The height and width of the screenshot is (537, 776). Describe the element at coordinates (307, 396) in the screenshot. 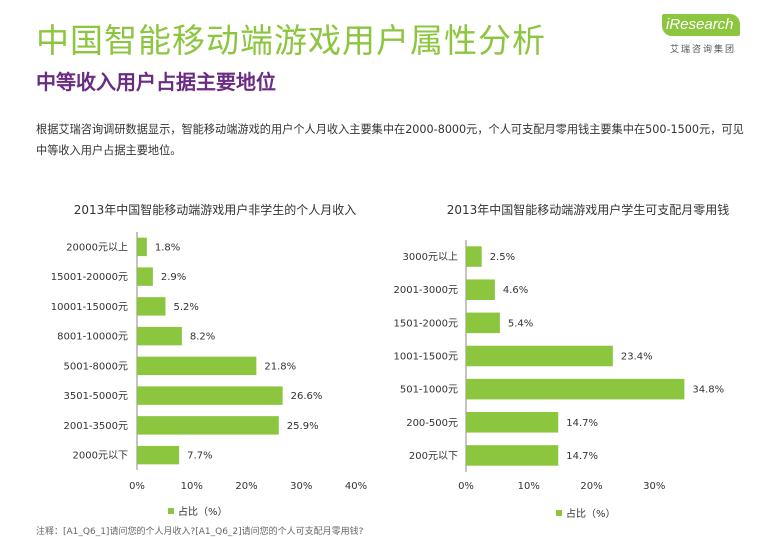

I see `value-label: 26.6%` at that location.